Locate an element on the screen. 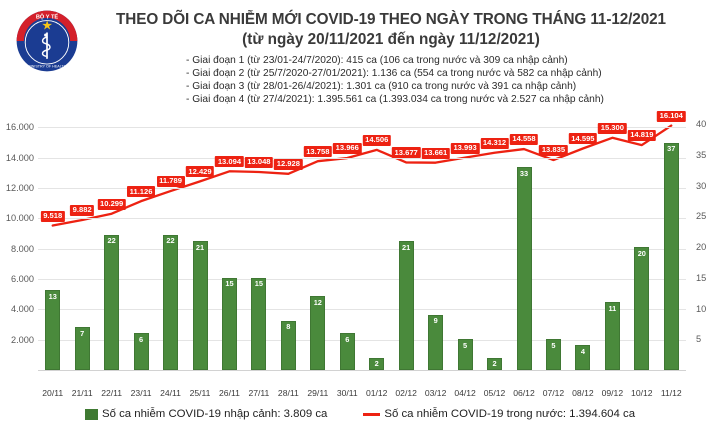 The height and width of the screenshot is (432, 720). x-axis-date-label: 28/11 is located at coordinates (288, 393).